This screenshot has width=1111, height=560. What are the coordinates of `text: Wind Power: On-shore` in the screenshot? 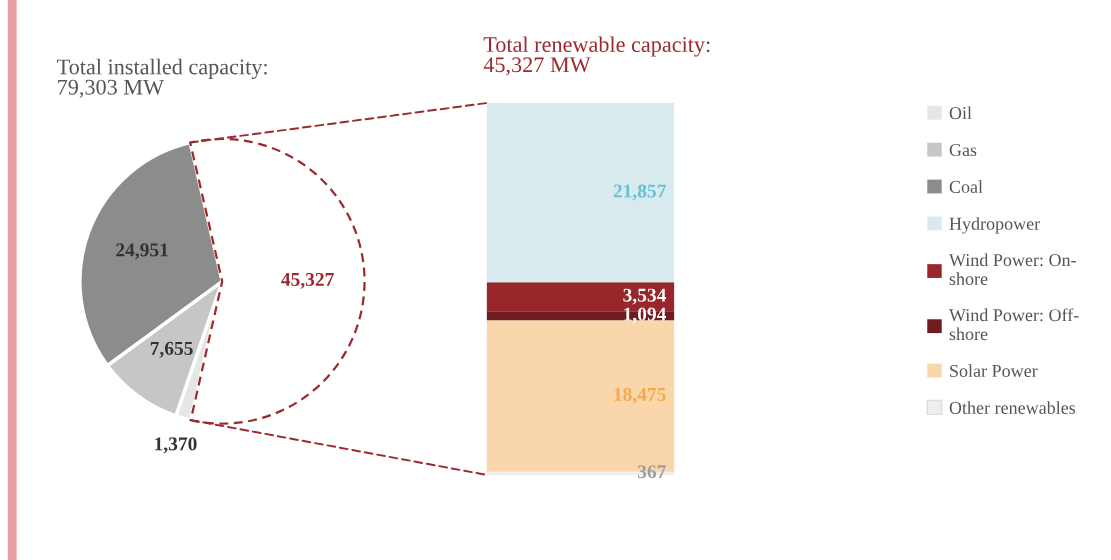 It's located at (1012, 269).